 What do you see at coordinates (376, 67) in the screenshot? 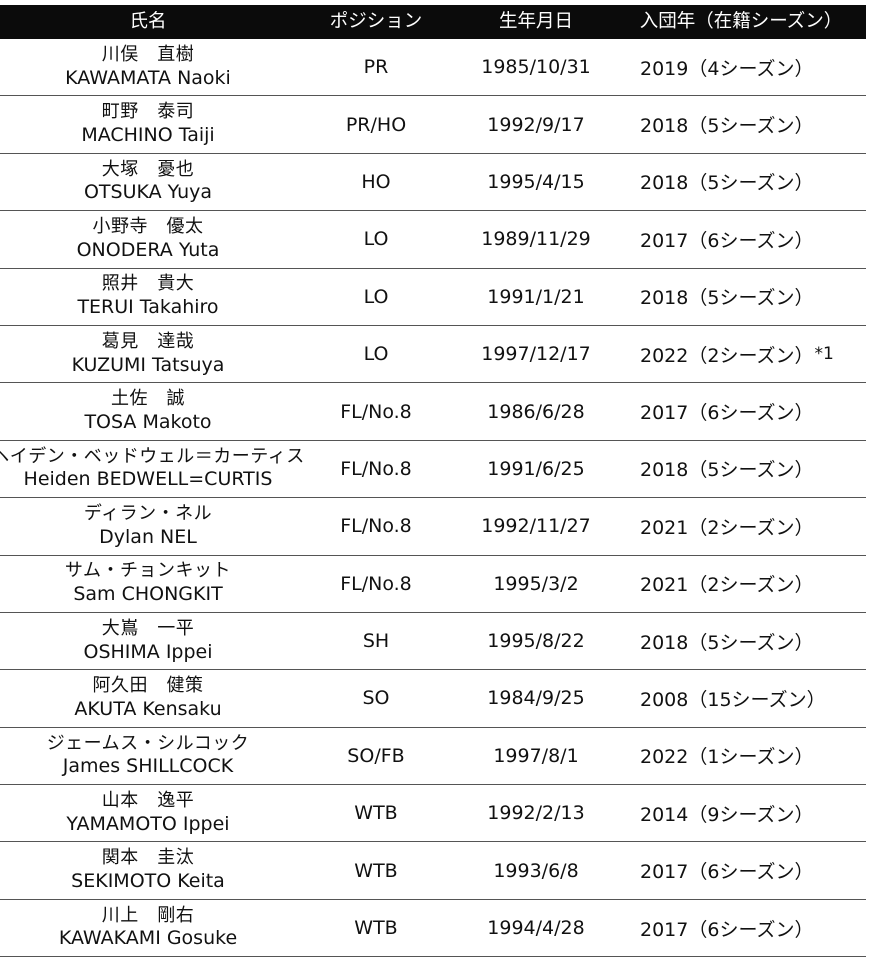
I see `player-position: PR` at bounding box center [376, 67].